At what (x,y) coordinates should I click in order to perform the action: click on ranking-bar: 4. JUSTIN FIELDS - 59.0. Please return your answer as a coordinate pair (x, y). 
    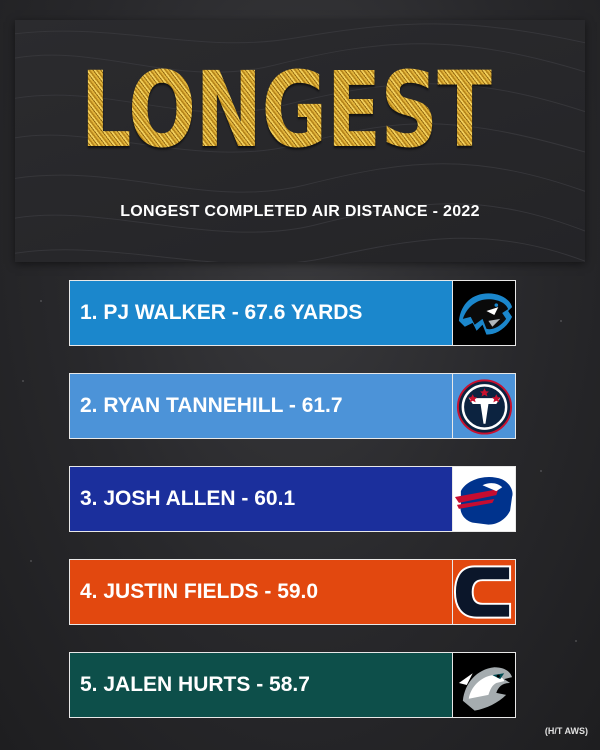
    Looking at the image, I should click on (261, 592).